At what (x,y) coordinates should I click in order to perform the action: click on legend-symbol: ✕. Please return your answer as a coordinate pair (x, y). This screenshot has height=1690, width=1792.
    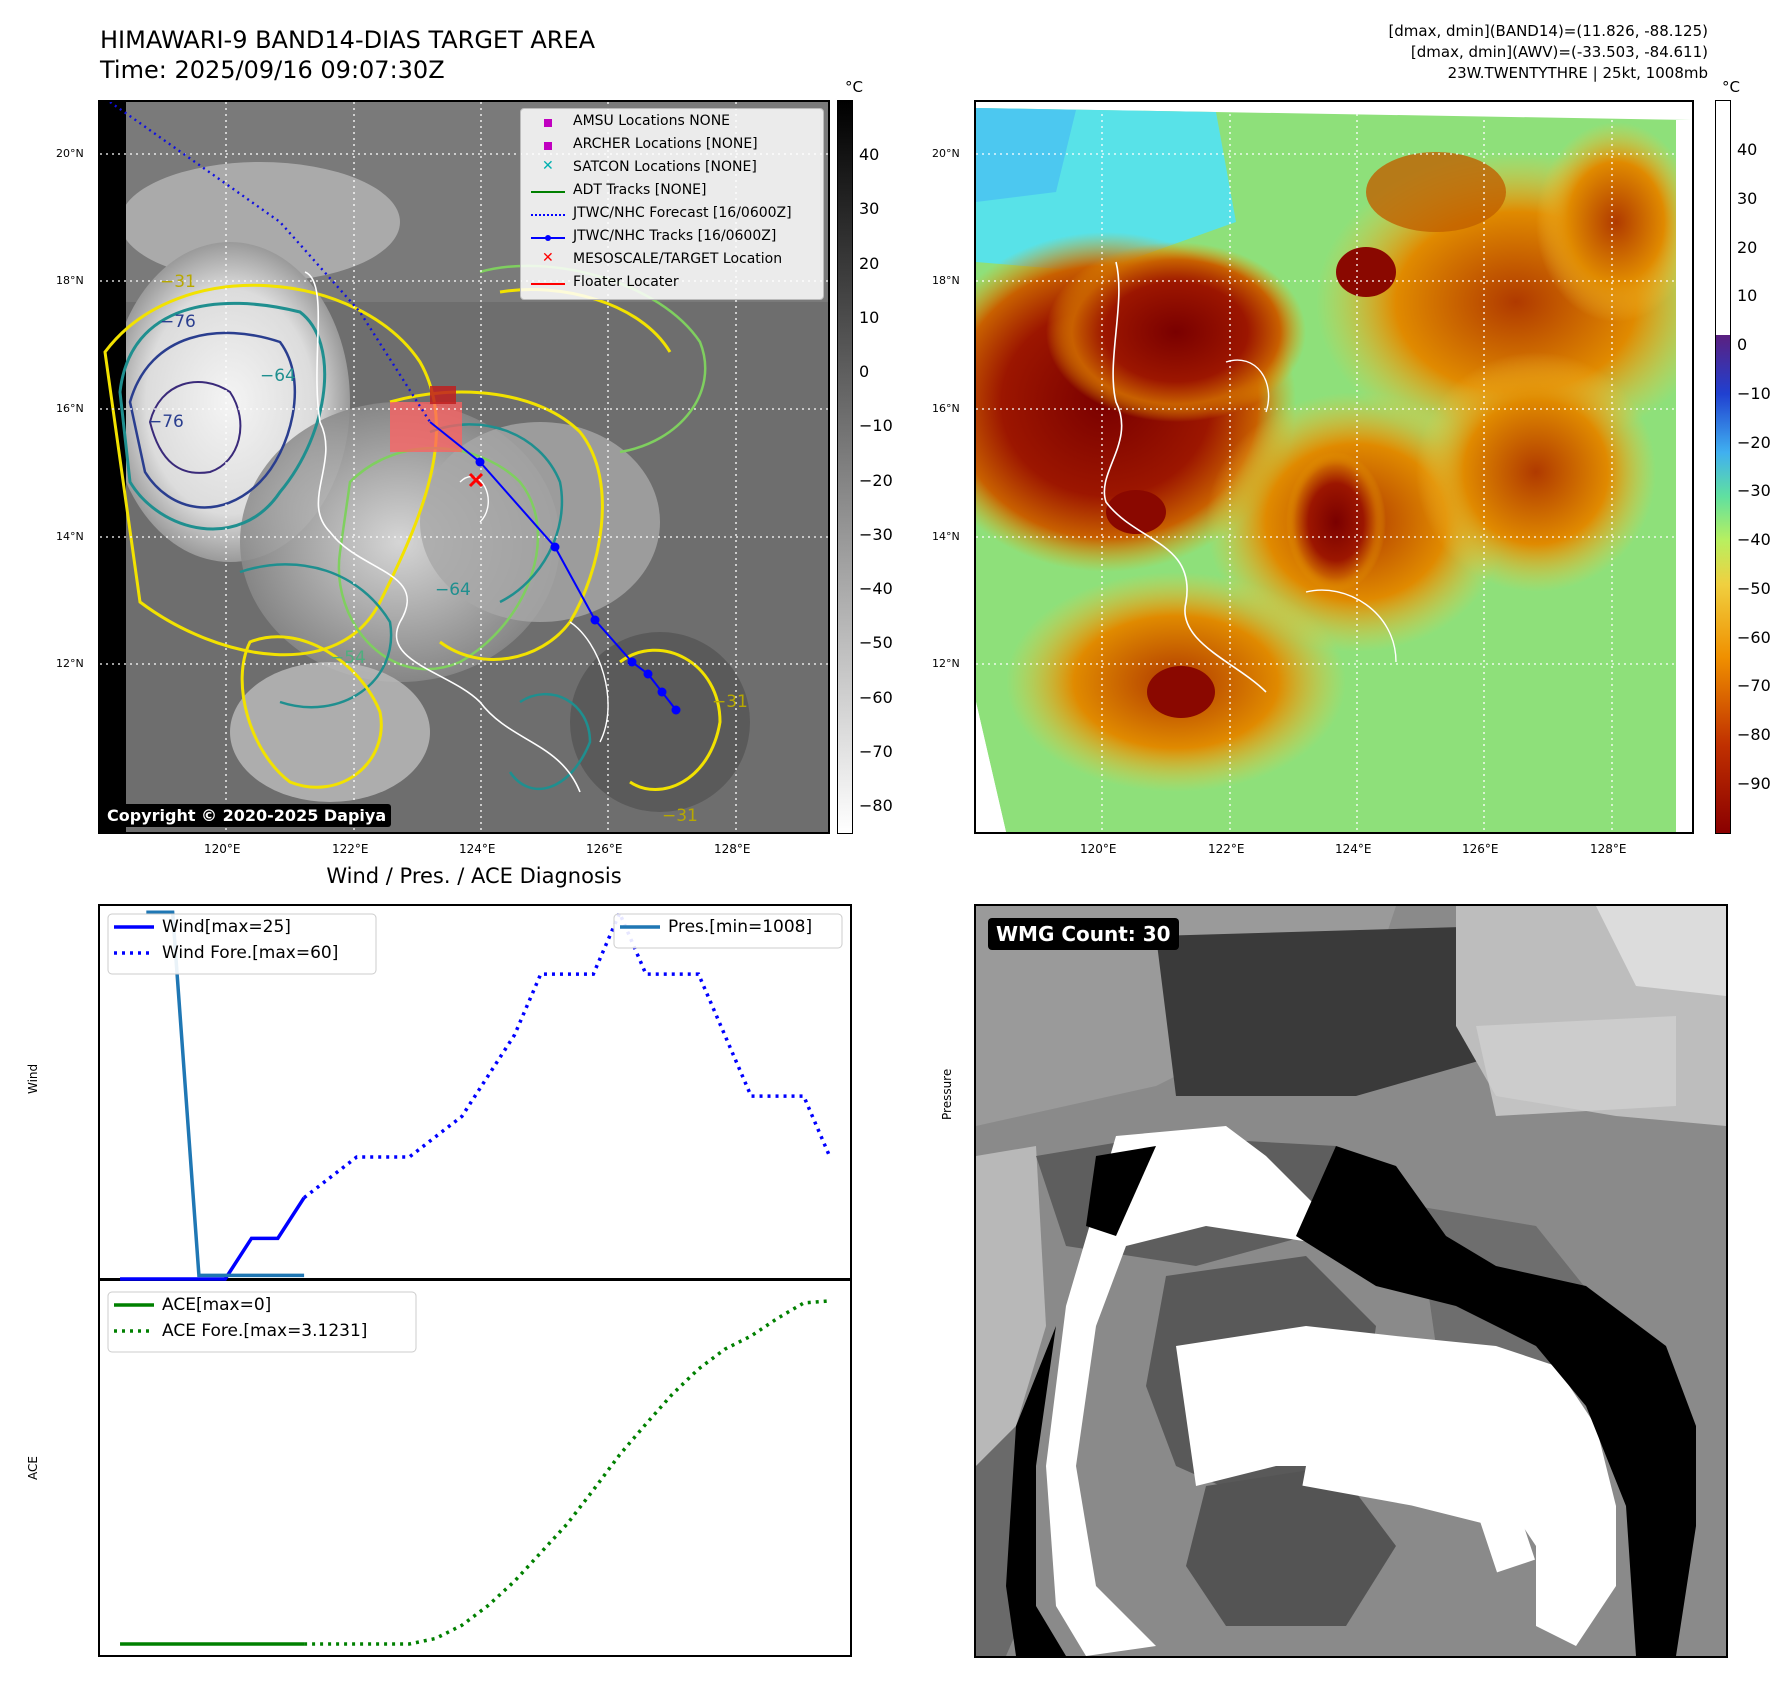
    Looking at the image, I should click on (548, 166).